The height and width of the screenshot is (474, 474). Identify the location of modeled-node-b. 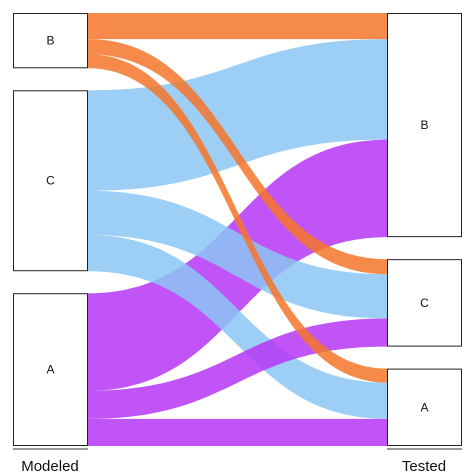
(50, 41).